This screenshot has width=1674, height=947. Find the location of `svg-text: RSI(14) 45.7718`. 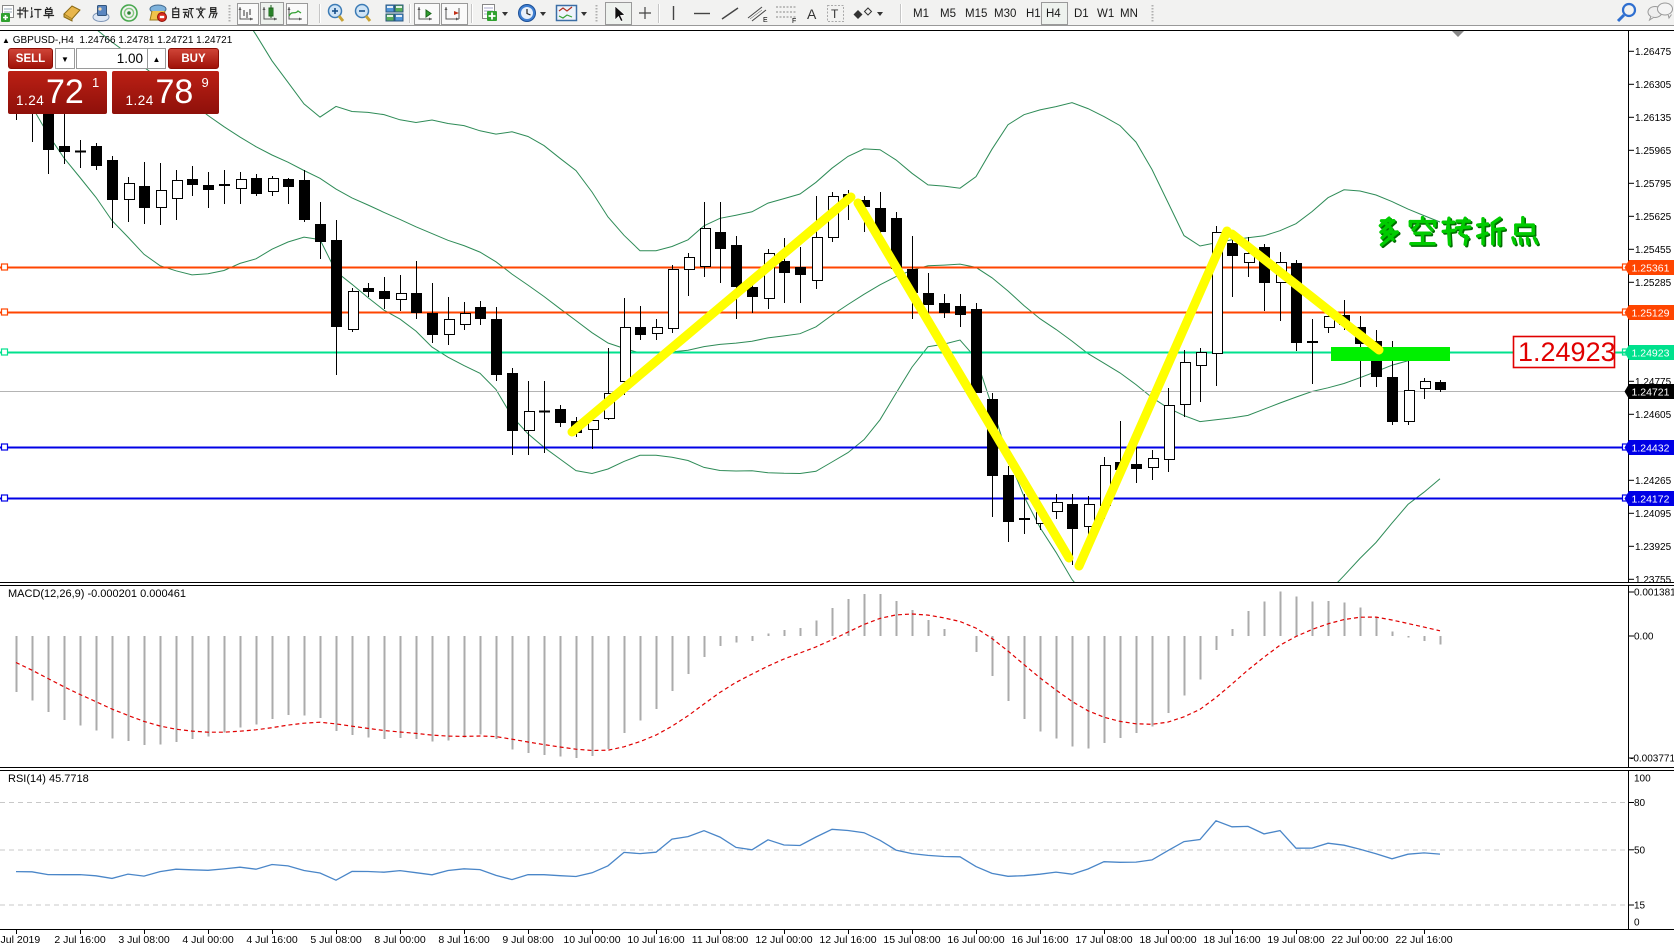

svg-text: RSI(14) 45.7718 is located at coordinates (48, 779).